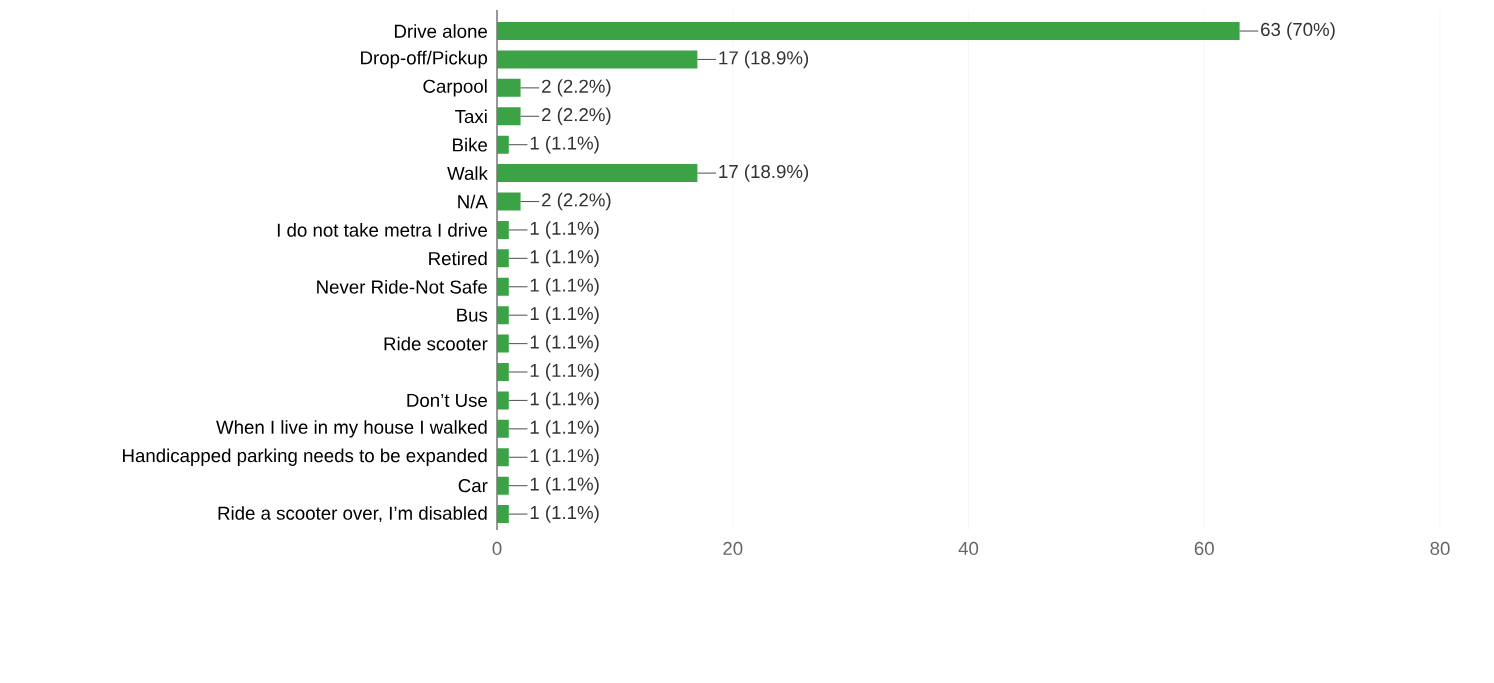 The image size is (1494, 683). What do you see at coordinates (351, 429) in the screenshot?
I see `y-tick-label: When I live in my house I walked` at bounding box center [351, 429].